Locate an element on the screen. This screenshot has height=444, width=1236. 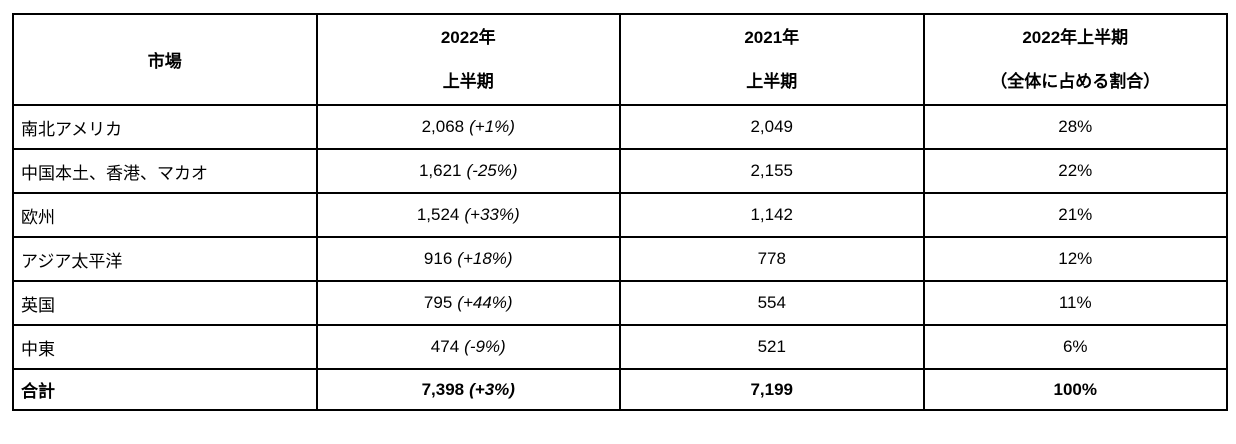
total-label-cell: 合計 is located at coordinates (165, 389).